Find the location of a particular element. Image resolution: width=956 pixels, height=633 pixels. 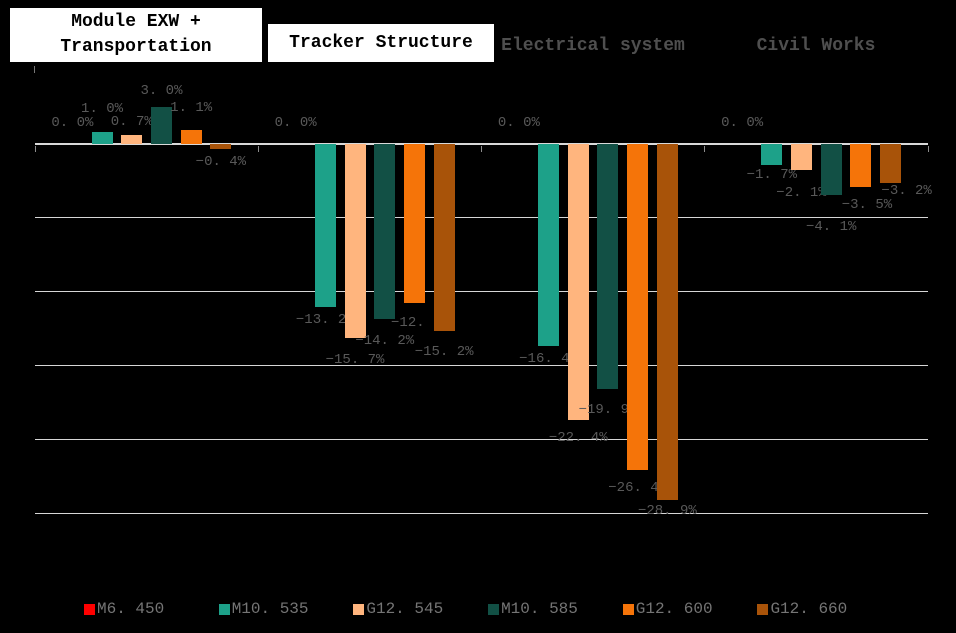

legend-label: M10. 585 is located at coordinates (539, 609).